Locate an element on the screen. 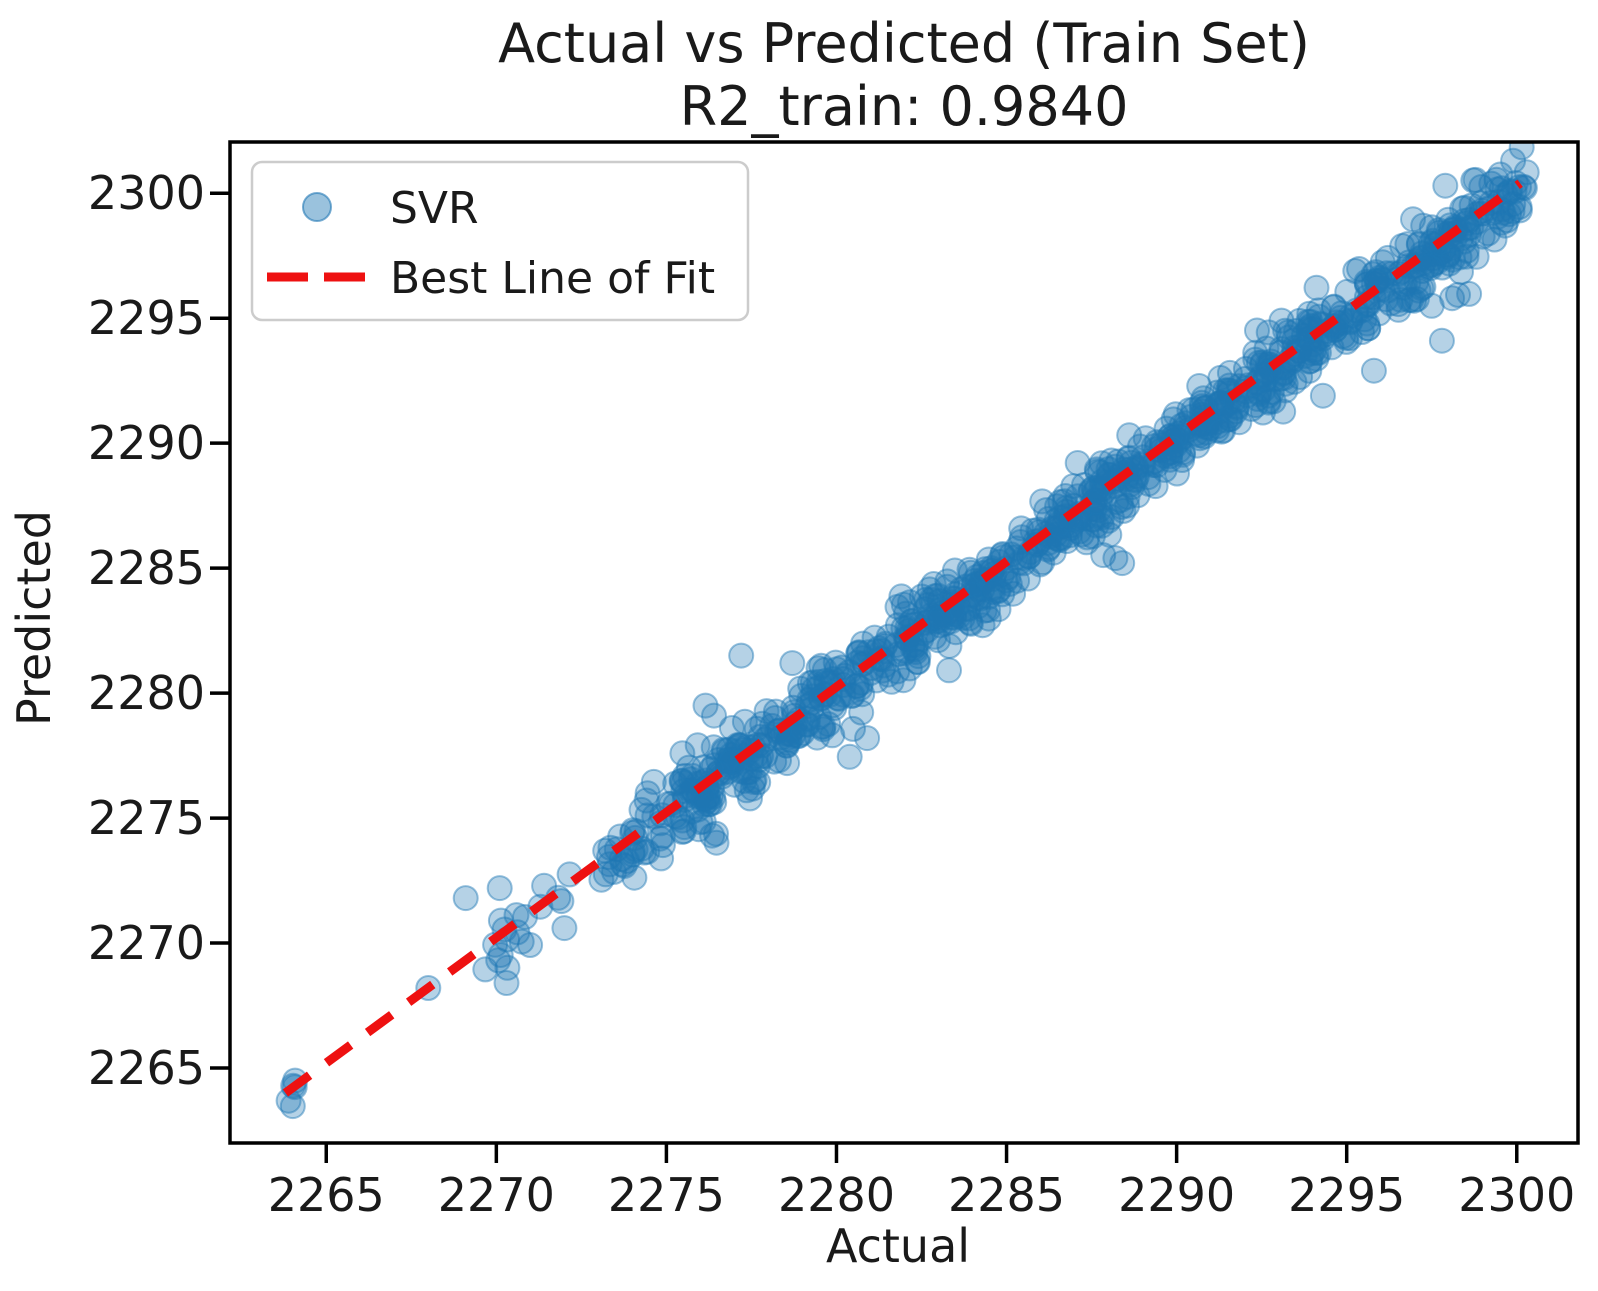  y-tick-label: 2265 is located at coordinates (146, 1068).